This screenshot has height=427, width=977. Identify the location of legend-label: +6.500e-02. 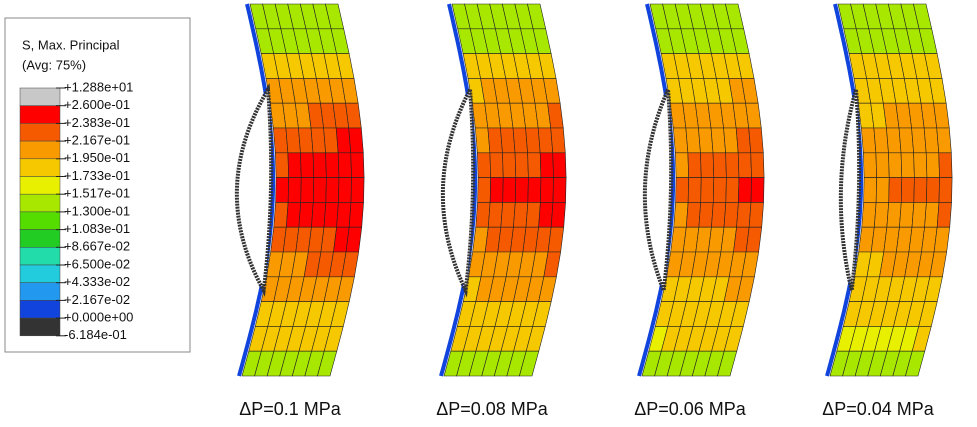
(97, 263).